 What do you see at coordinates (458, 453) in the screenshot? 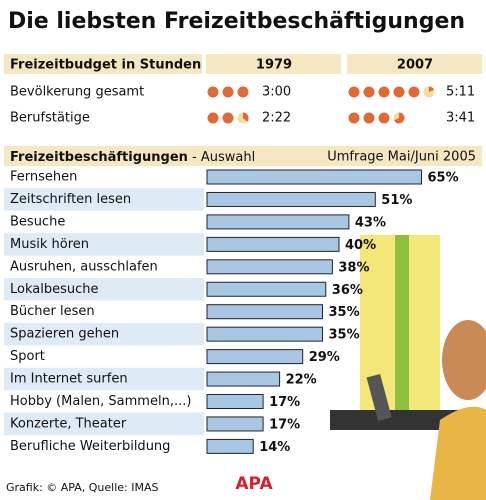
I see `person-body` at bounding box center [458, 453].